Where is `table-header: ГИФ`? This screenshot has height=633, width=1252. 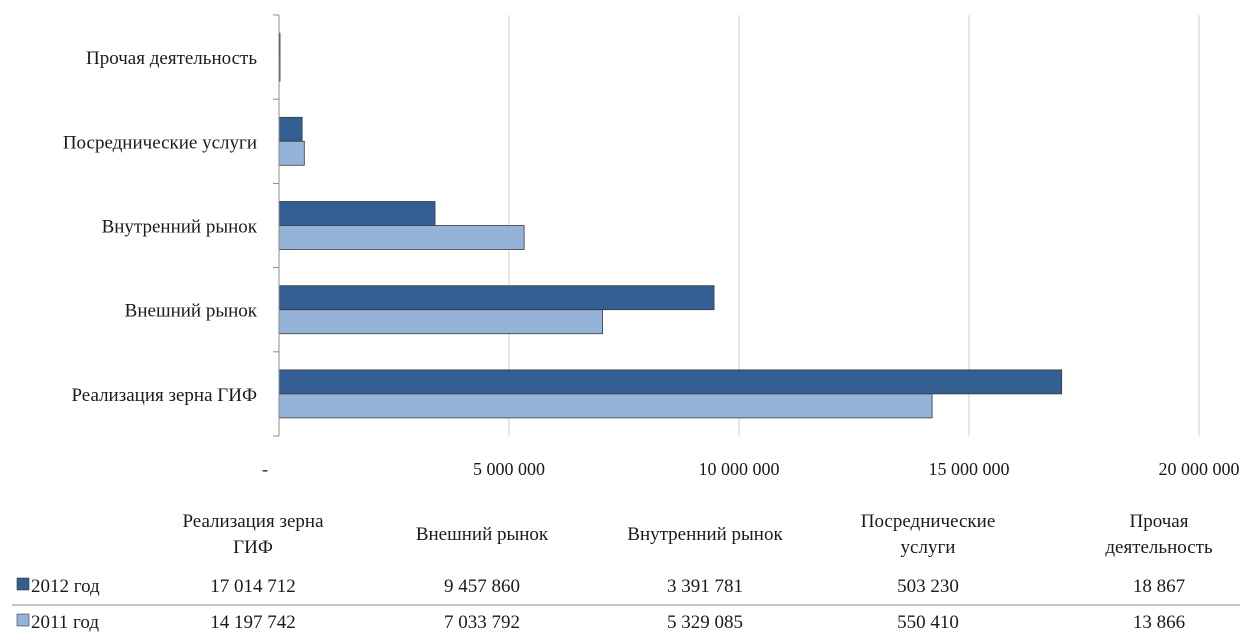
table-header: ГИФ is located at coordinates (253, 547).